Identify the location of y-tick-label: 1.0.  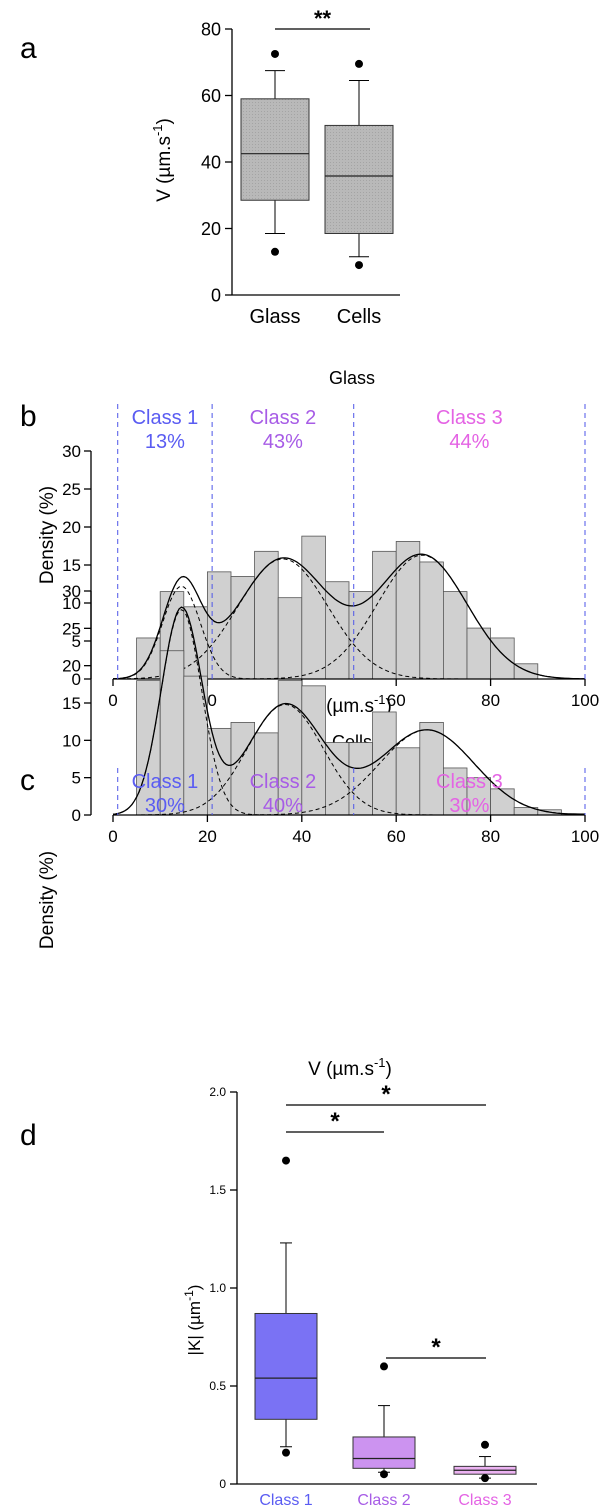
(217, 1288).